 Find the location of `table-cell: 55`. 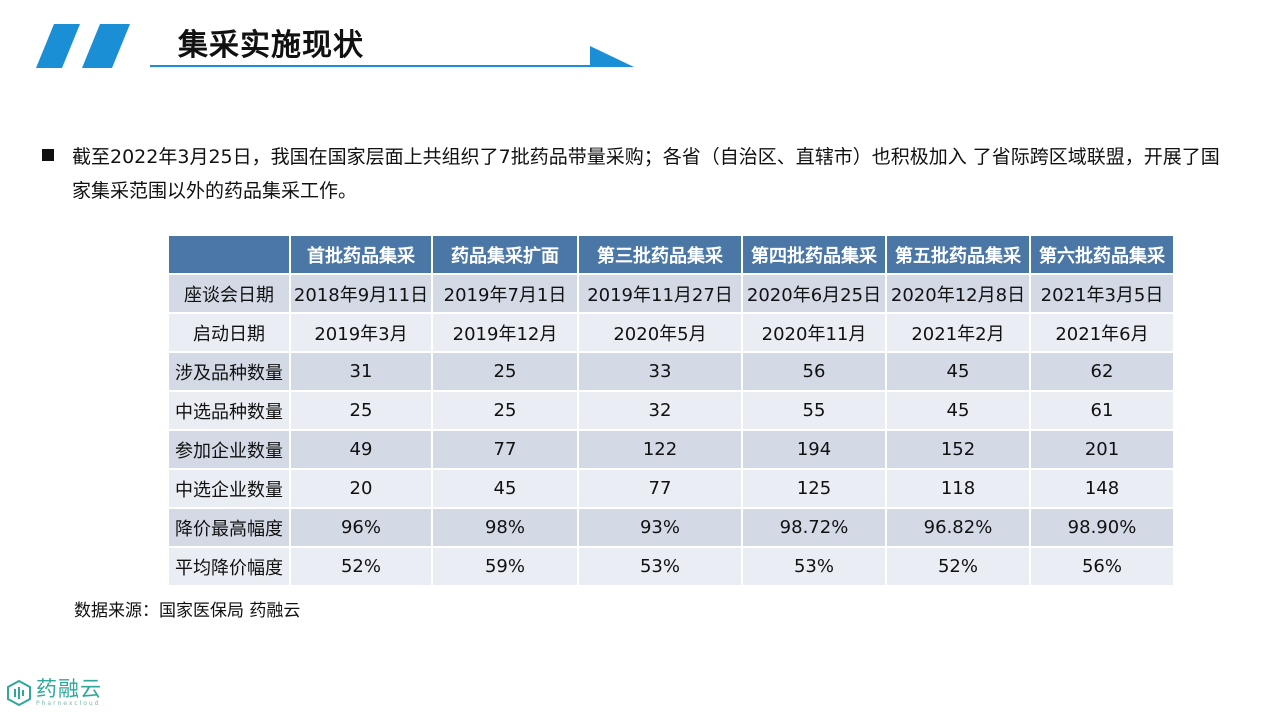

table-cell: 55 is located at coordinates (814, 410).